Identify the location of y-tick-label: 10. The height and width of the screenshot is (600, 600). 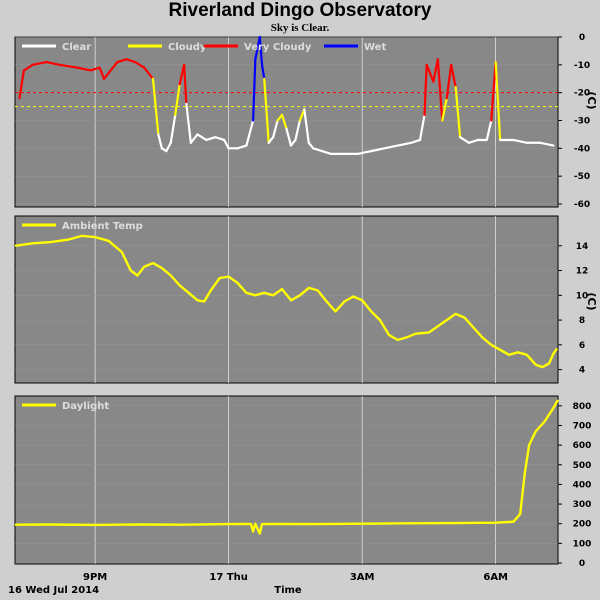
(582, 296).